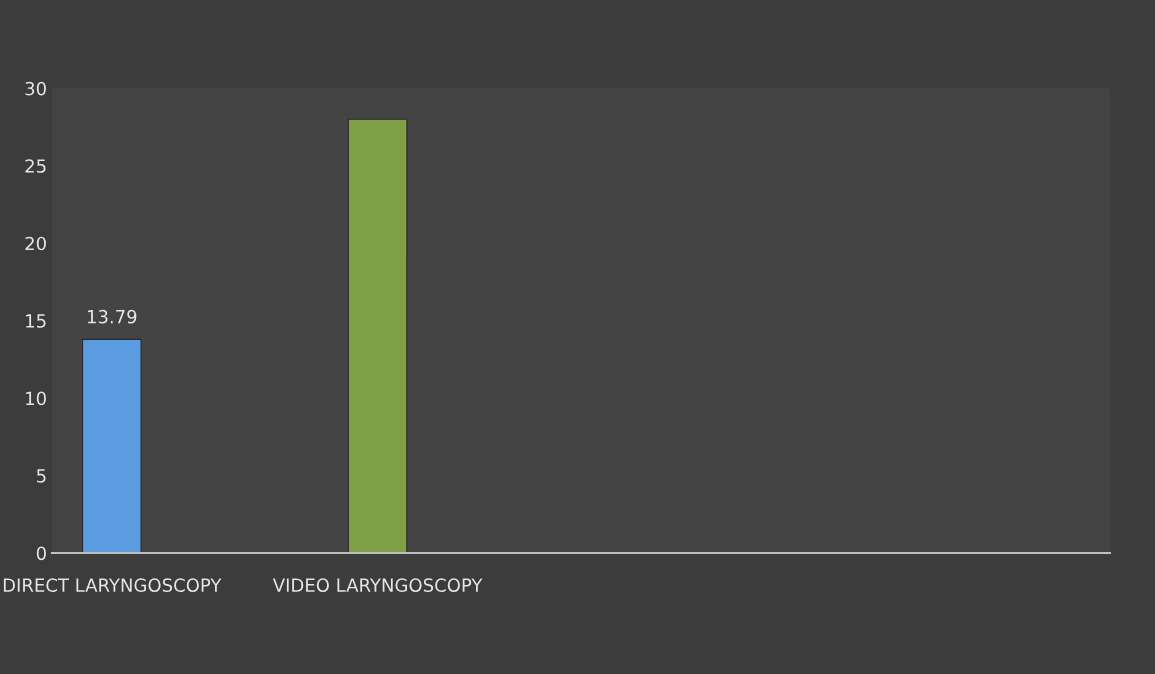  What do you see at coordinates (35, 88) in the screenshot?
I see `y-tick-label: 30` at bounding box center [35, 88].